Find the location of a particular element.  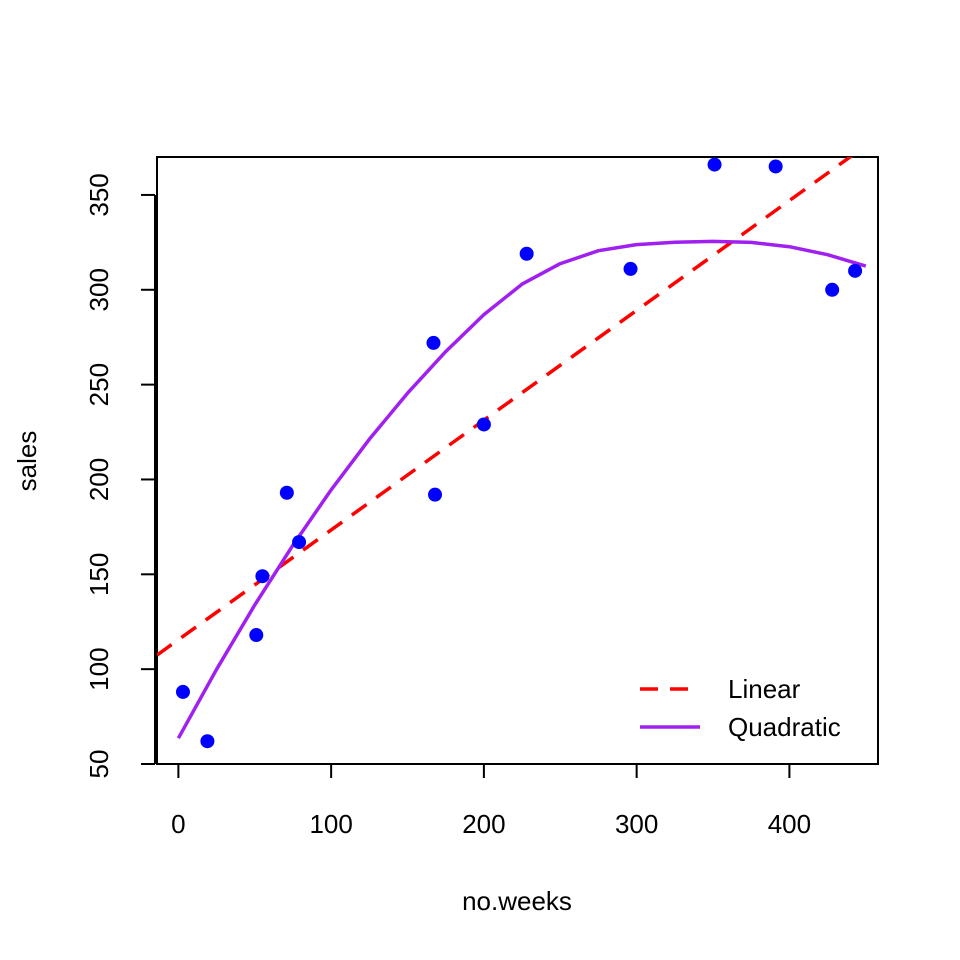

y-tick-label: 100 is located at coordinates (99, 668).